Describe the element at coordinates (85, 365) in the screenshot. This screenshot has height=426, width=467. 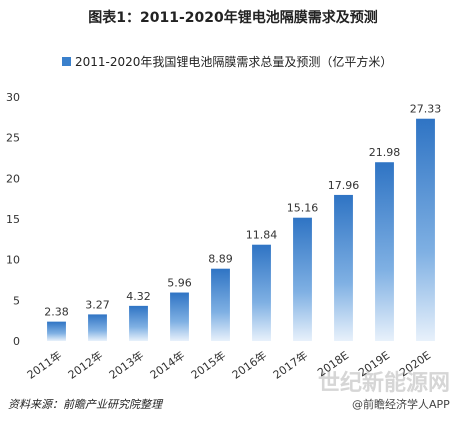
I see `x-tick-label: 2012年` at that location.